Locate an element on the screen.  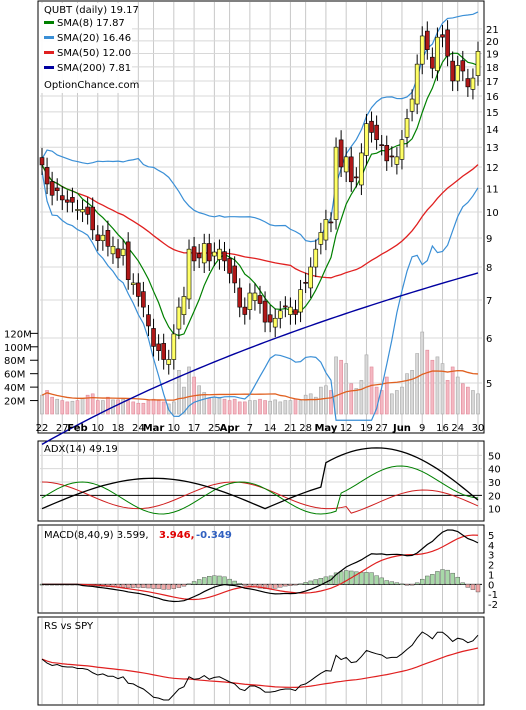
price-tick-label: 11 is located at coordinates (492, 189).